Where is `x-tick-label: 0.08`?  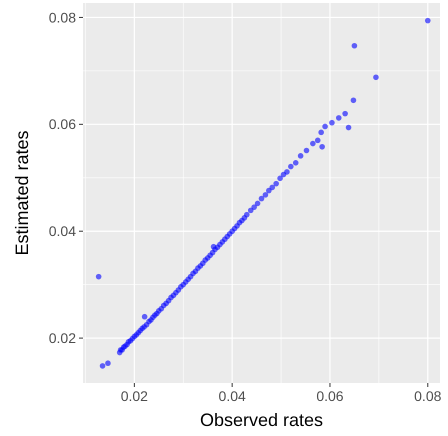 x-tick-label: 0.08 is located at coordinates (428, 396).